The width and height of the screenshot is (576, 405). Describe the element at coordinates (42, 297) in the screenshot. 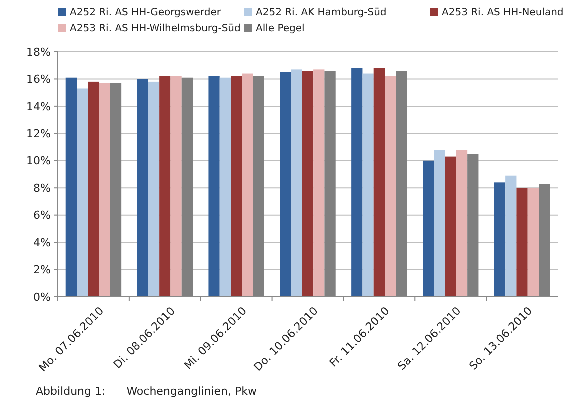

I see `y-tick-label: 0%` at that location.